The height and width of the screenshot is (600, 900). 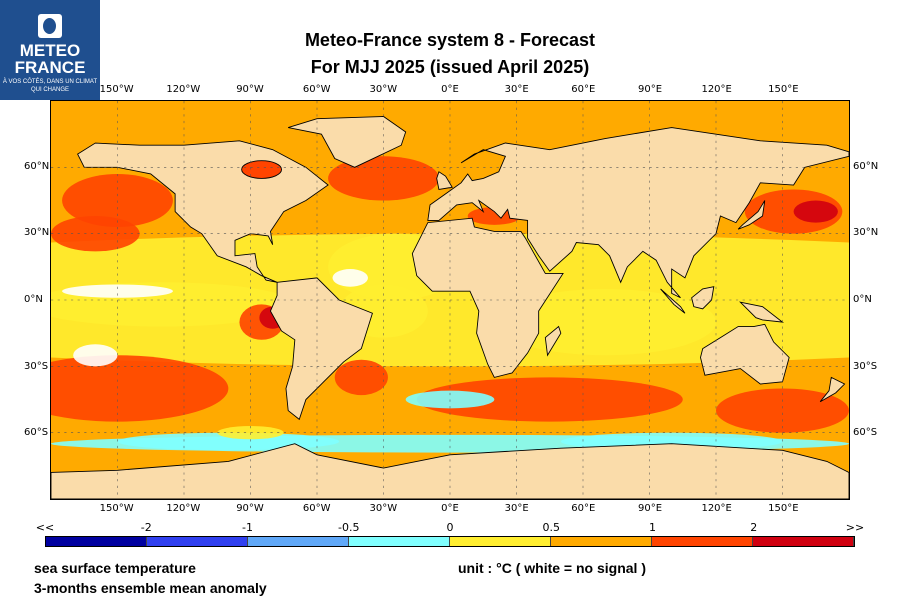 I want to click on lon-label-top: 0°E, so click(x=450, y=89).